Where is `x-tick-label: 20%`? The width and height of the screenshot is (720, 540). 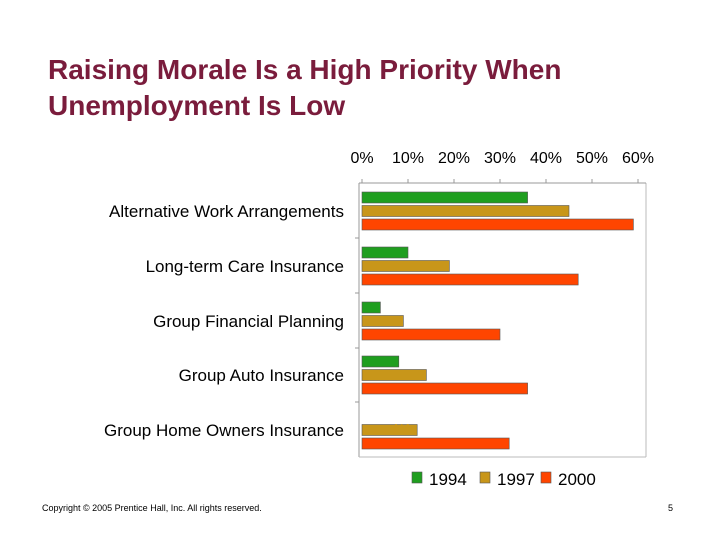
x-tick-label: 20% is located at coordinates (454, 158).